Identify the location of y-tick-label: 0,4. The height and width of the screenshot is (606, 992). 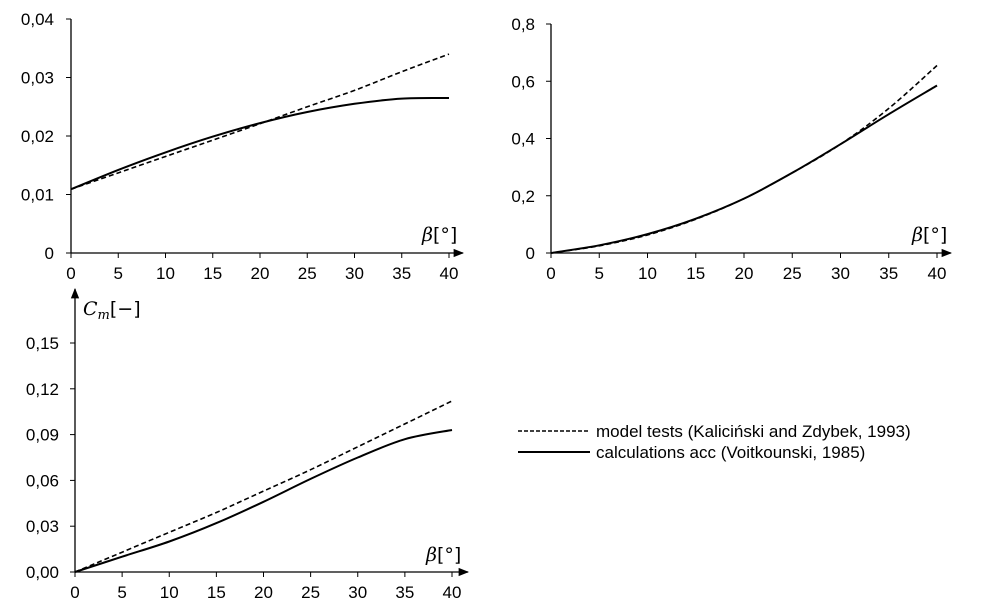
(523, 139).